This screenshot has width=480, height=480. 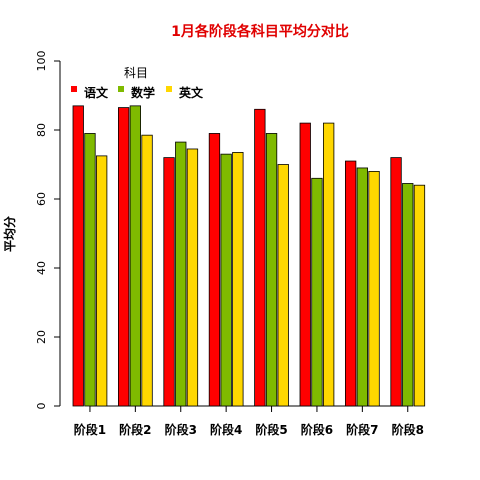 I want to click on x-axis-ticks: 阶段1 阶段2 阶段3 阶段4 阶段5 阶段6 阶段7 阶段8, so click(x=249, y=421).